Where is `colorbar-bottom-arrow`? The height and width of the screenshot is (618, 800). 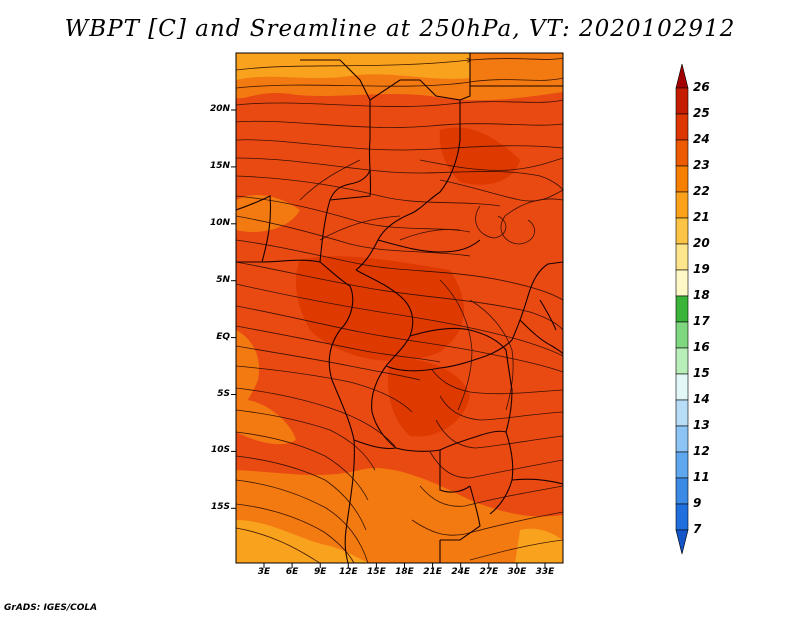
colorbar-bottom-arrow is located at coordinates (682, 542).